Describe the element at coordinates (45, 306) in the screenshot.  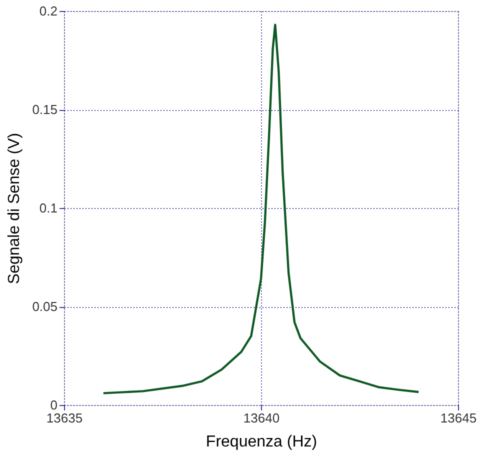
I see `y-tick-label: 0.05` at that location.